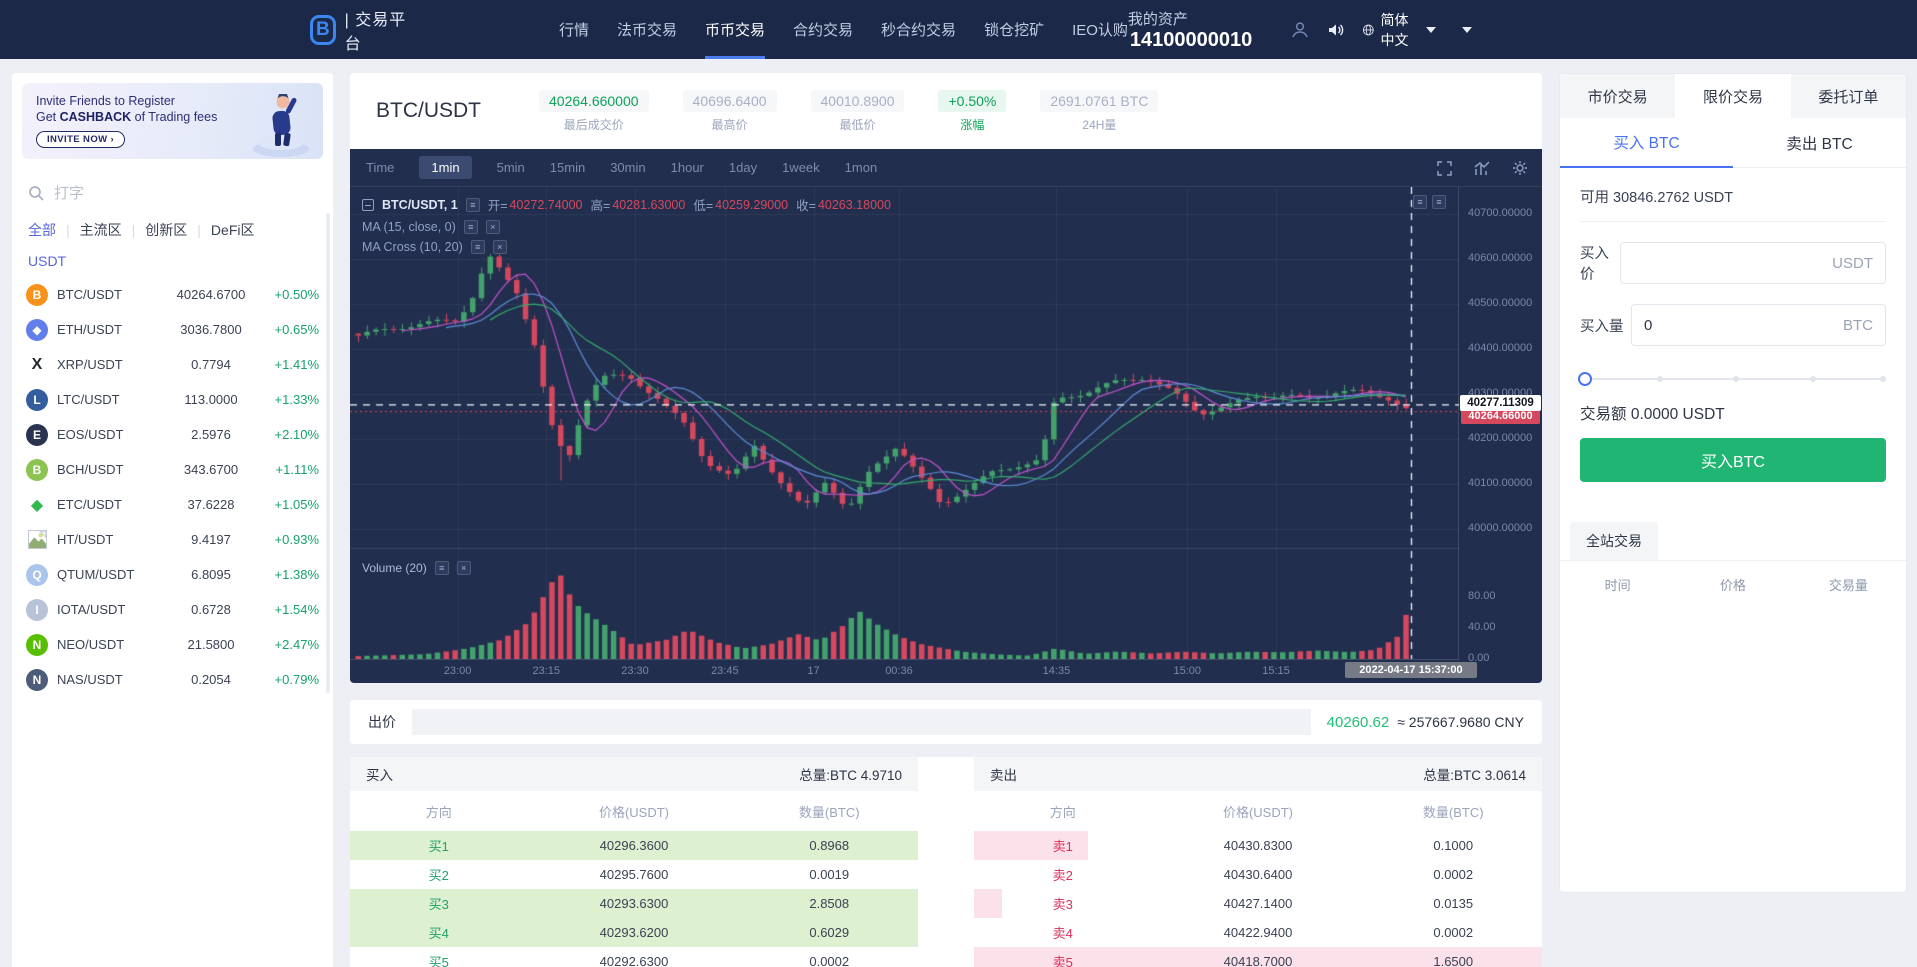 The width and height of the screenshot is (1917, 967). I want to click on order-row: 买5 40292.6300 0.0002, so click(634, 957).